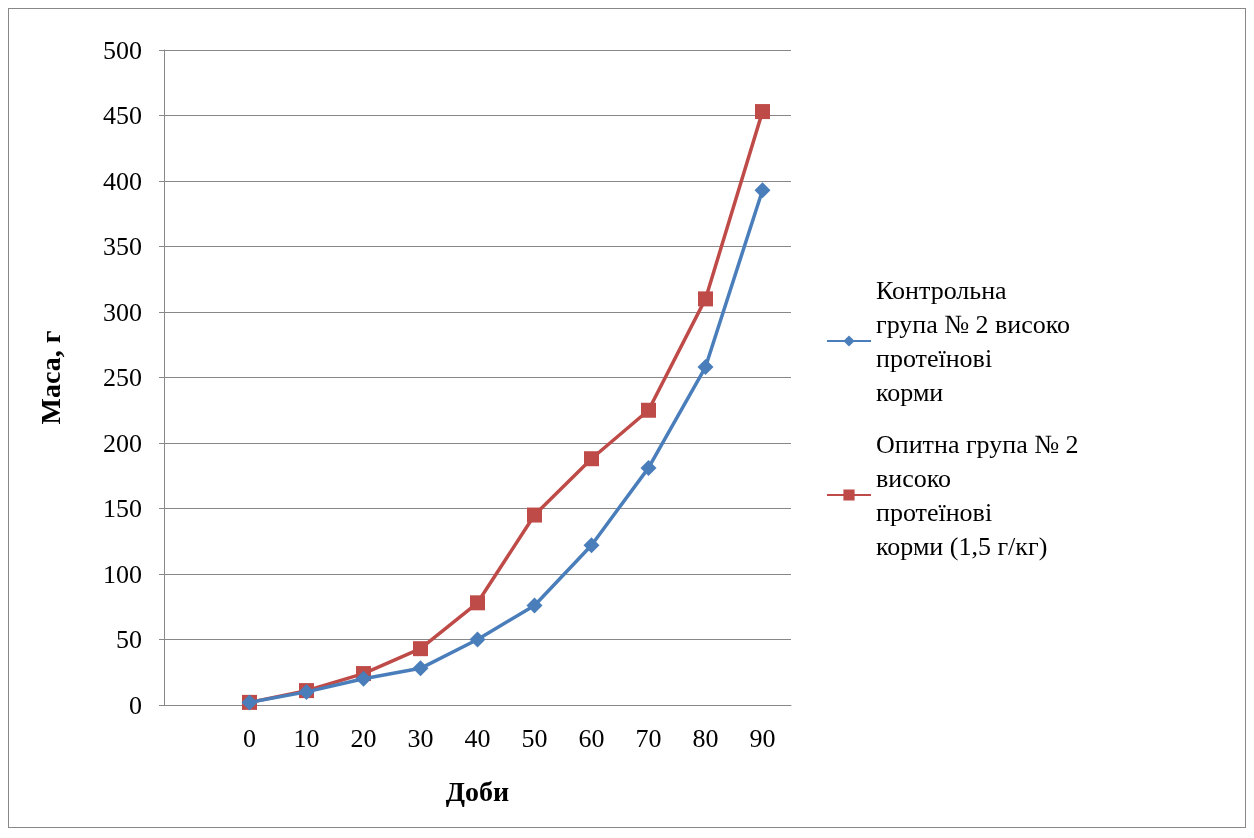  Describe the element at coordinates (534, 738) in the screenshot. I see `x-tick-label: 50` at that location.